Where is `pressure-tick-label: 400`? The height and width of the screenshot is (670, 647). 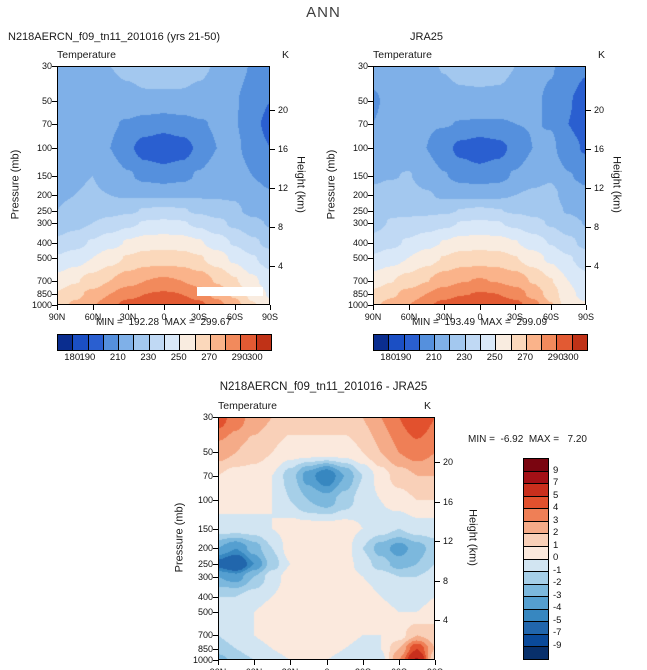
pressure-tick-label: 400 is located at coordinates (360, 243).